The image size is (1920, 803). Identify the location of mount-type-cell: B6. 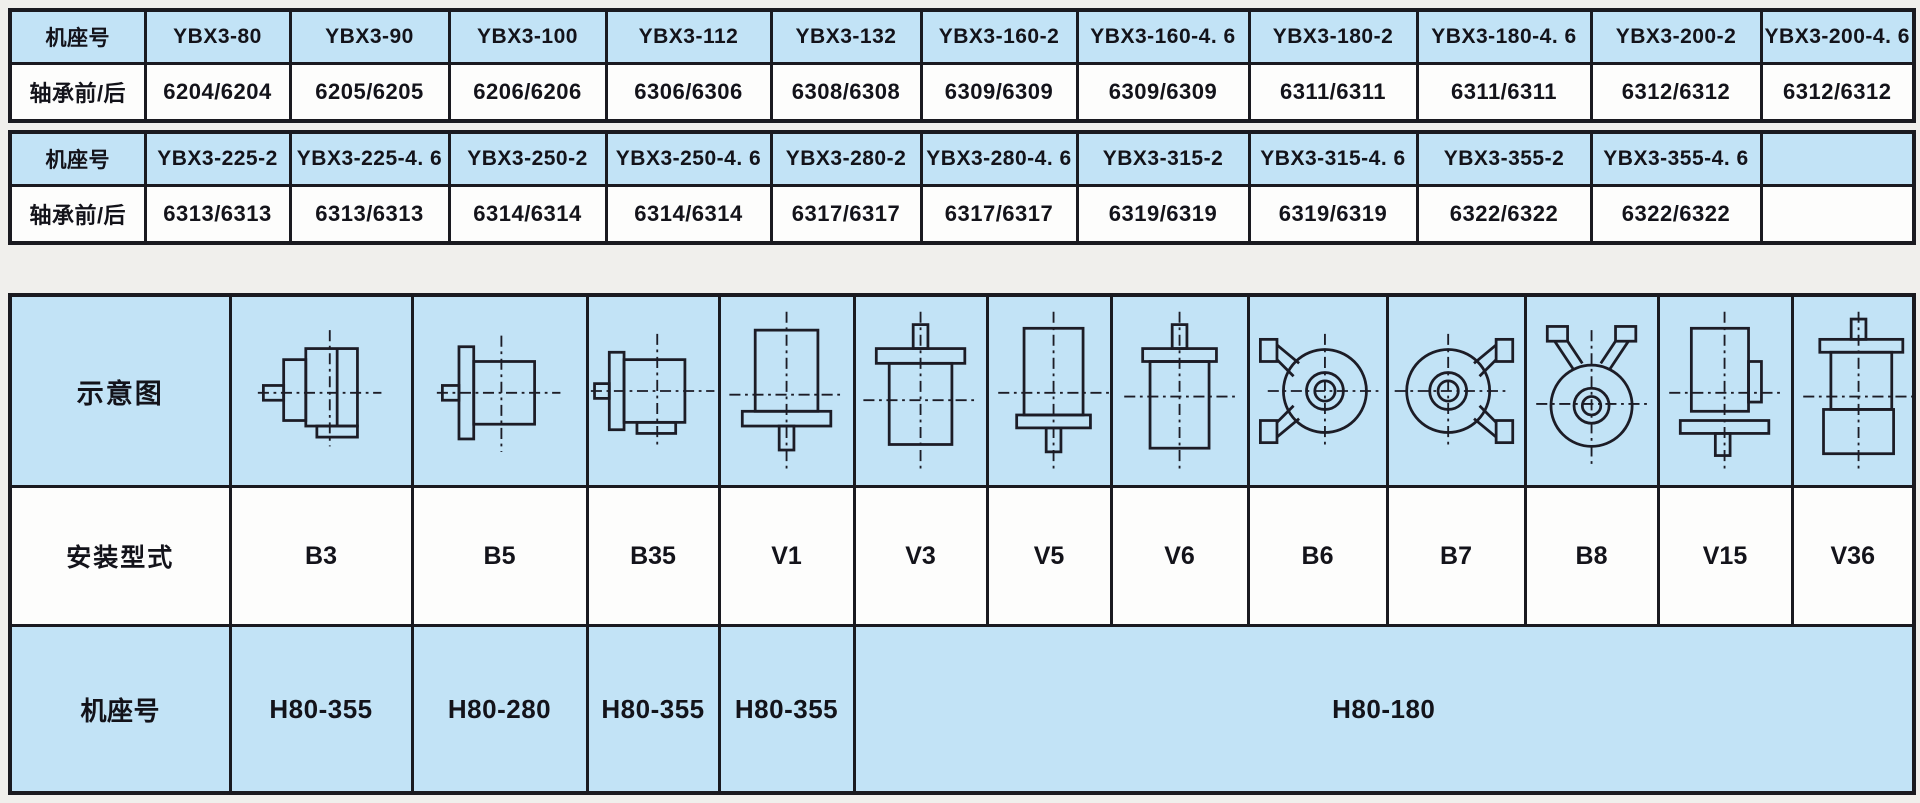
(1317, 556).